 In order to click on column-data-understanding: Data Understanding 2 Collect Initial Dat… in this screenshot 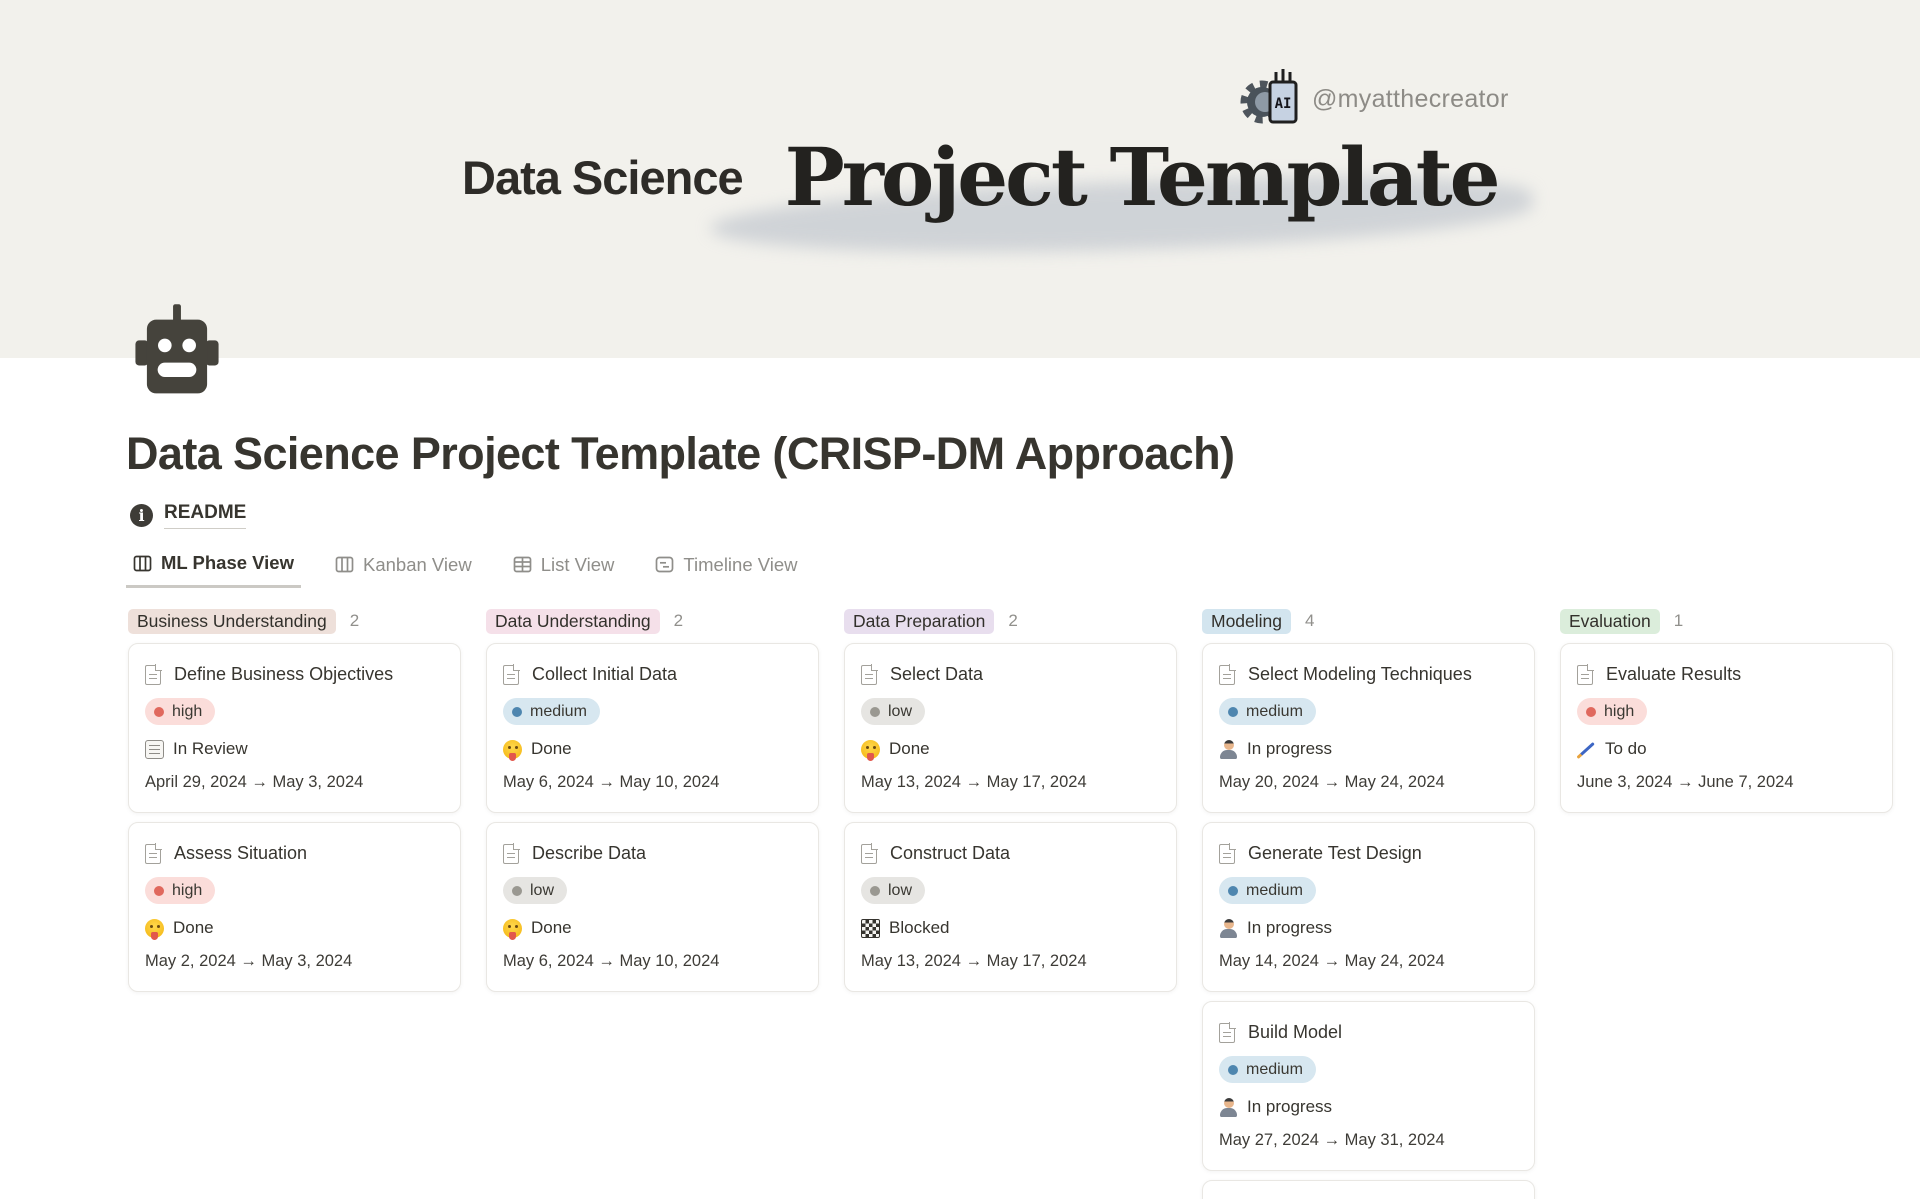, I will do `click(652, 902)`.